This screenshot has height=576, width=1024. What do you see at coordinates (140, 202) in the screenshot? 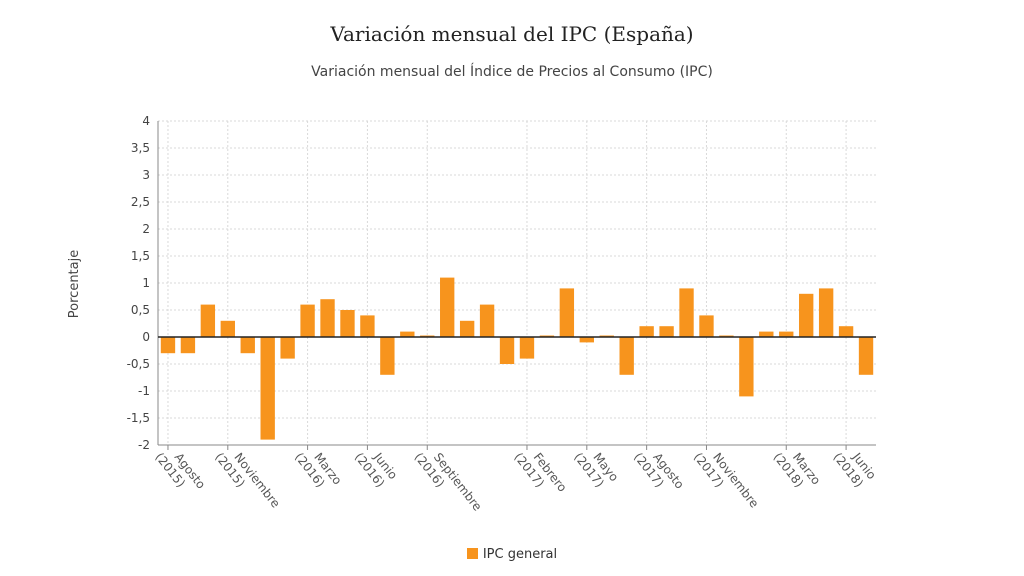
I see `y-tick-label: 2,5` at bounding box center [140, 202].